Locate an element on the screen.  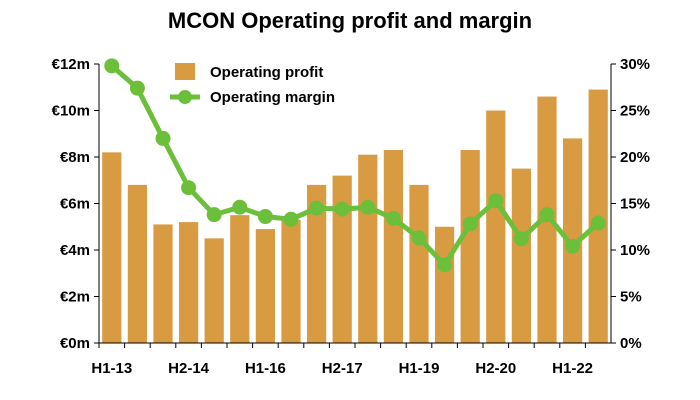
x-tick-label: H2-17 is located at coordinates (342, 368).